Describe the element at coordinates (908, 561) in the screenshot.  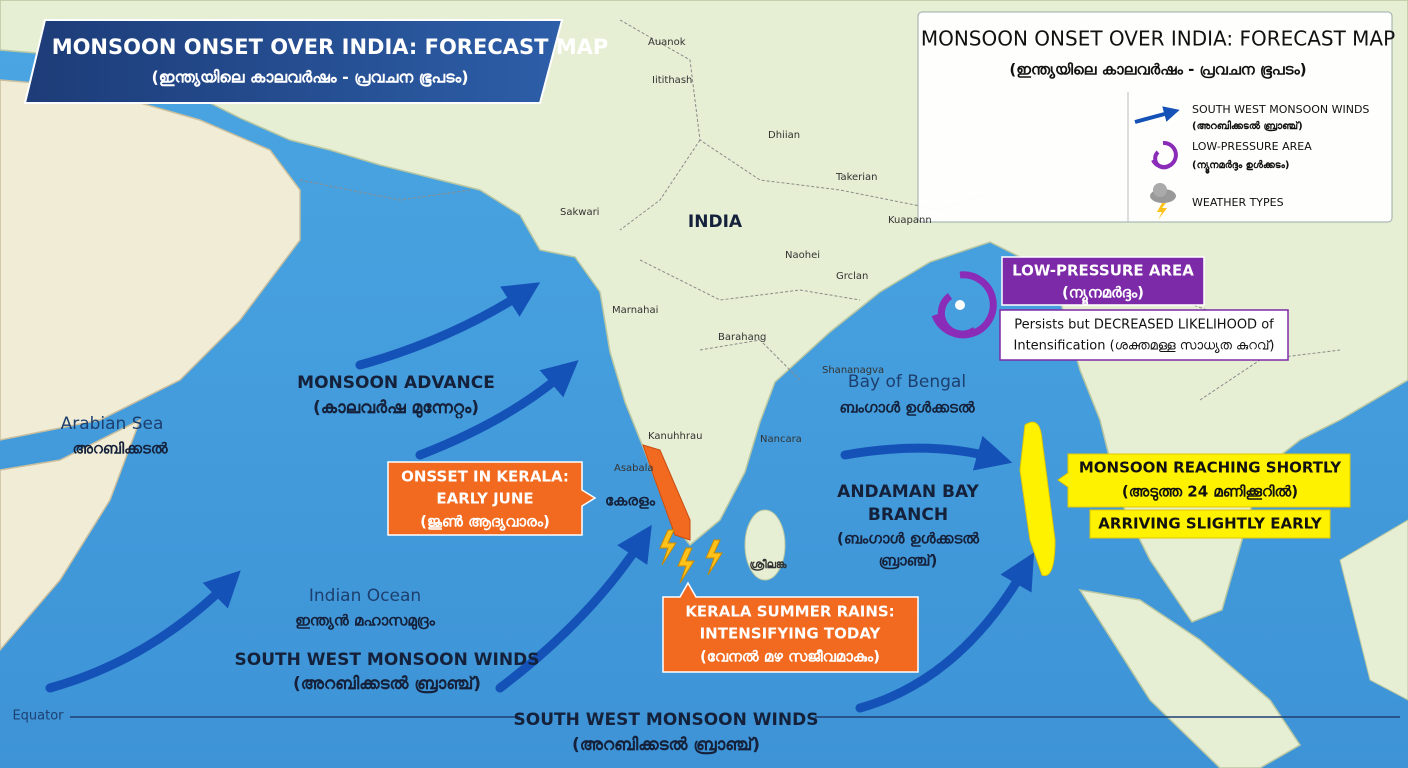
I see `callout-text: ബ്രാഞ്ച്)` at that location.